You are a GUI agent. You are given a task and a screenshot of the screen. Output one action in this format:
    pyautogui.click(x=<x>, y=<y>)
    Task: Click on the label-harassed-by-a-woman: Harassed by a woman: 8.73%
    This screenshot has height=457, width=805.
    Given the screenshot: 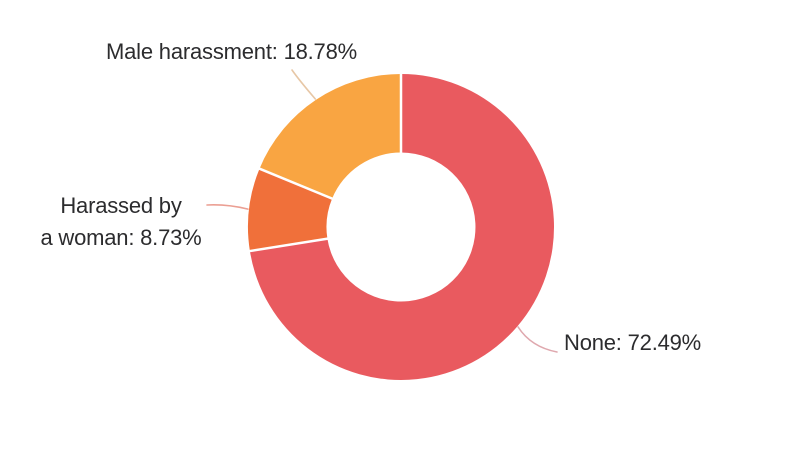 What is the action you would take?
    pyautogui.click(x=121, y=222)
    